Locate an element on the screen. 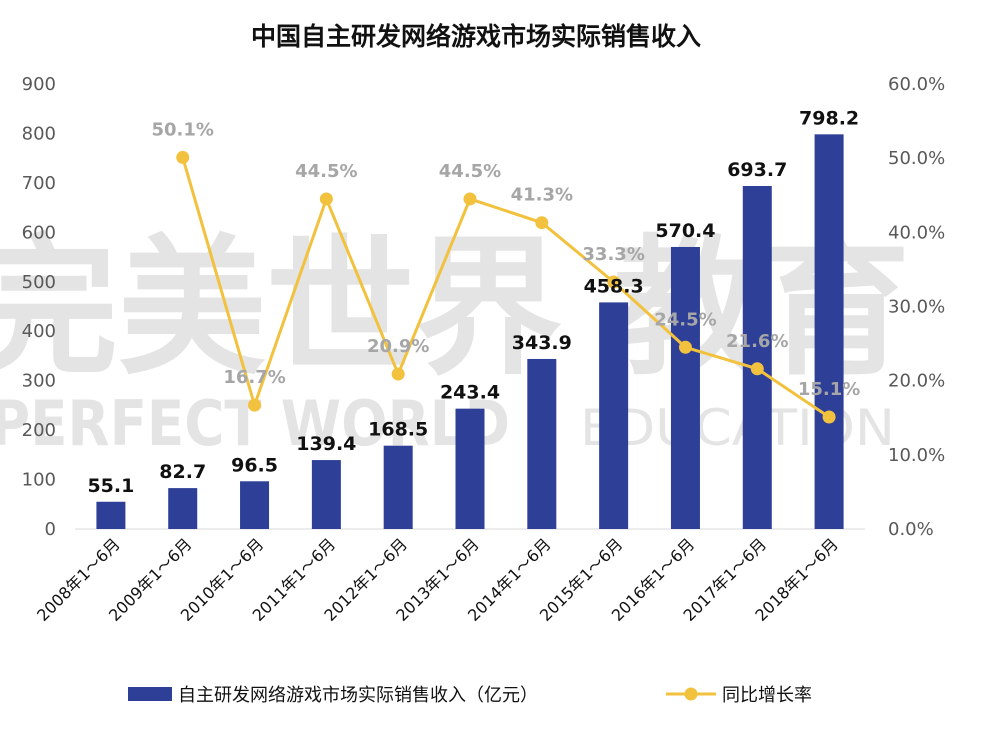  legend-bar-swatch is located at coordinates (150, 694).